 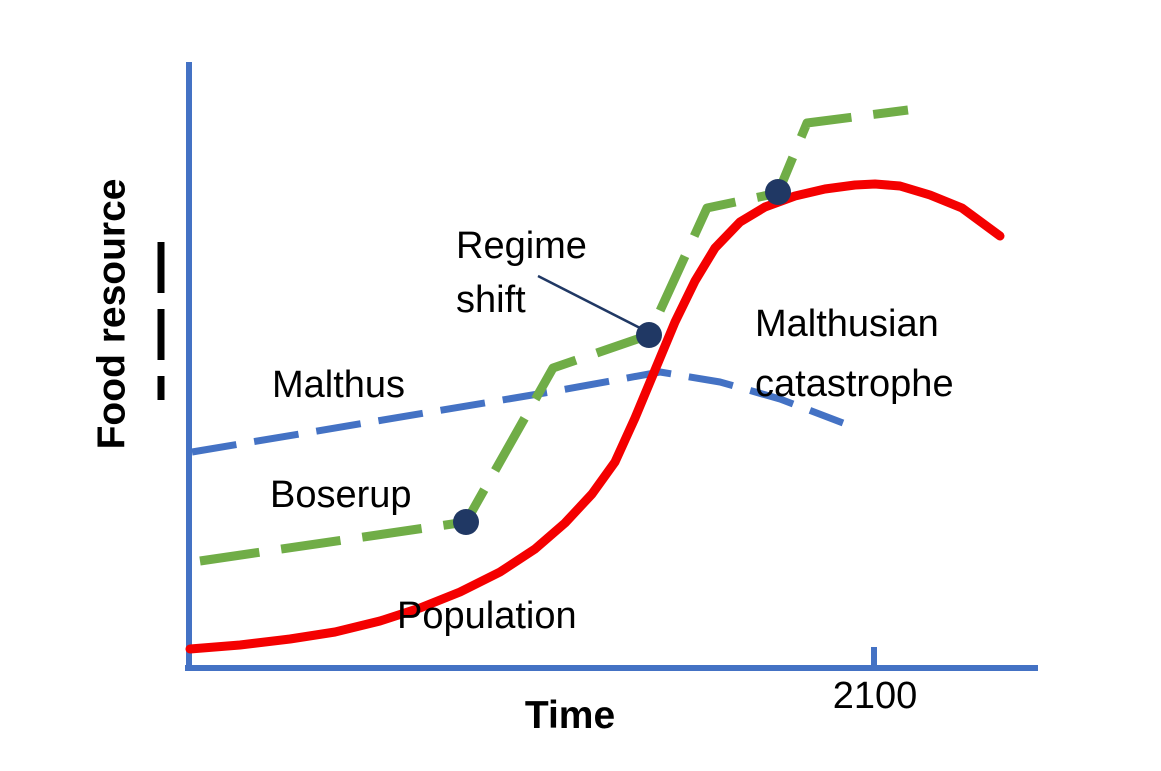 What do you see at coordinates (339, 385) in the screenshot?
I see `malthus-series-label: Malthus` at bounding box center [339, 385].